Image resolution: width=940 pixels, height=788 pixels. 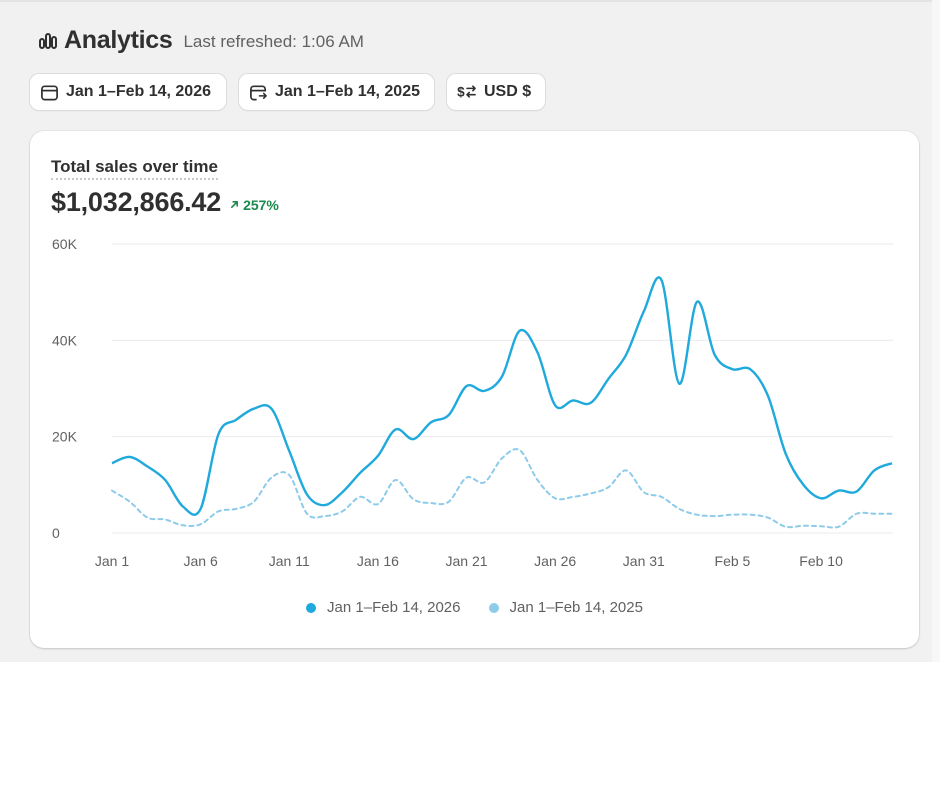 I want to click on x-tick-label: Jan 31, so click(x=644, y=561).